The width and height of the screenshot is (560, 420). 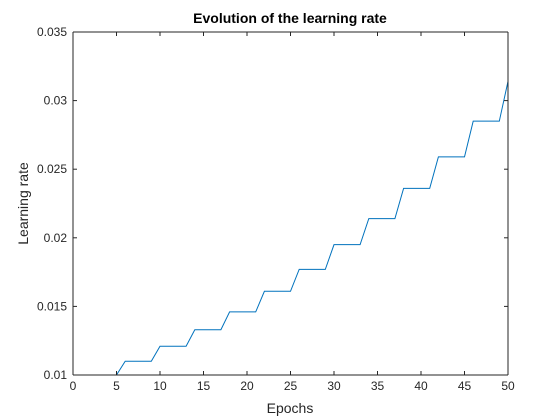 I want to click on chart-title: Evolution of the learning rate, so click(x=290, y=18).